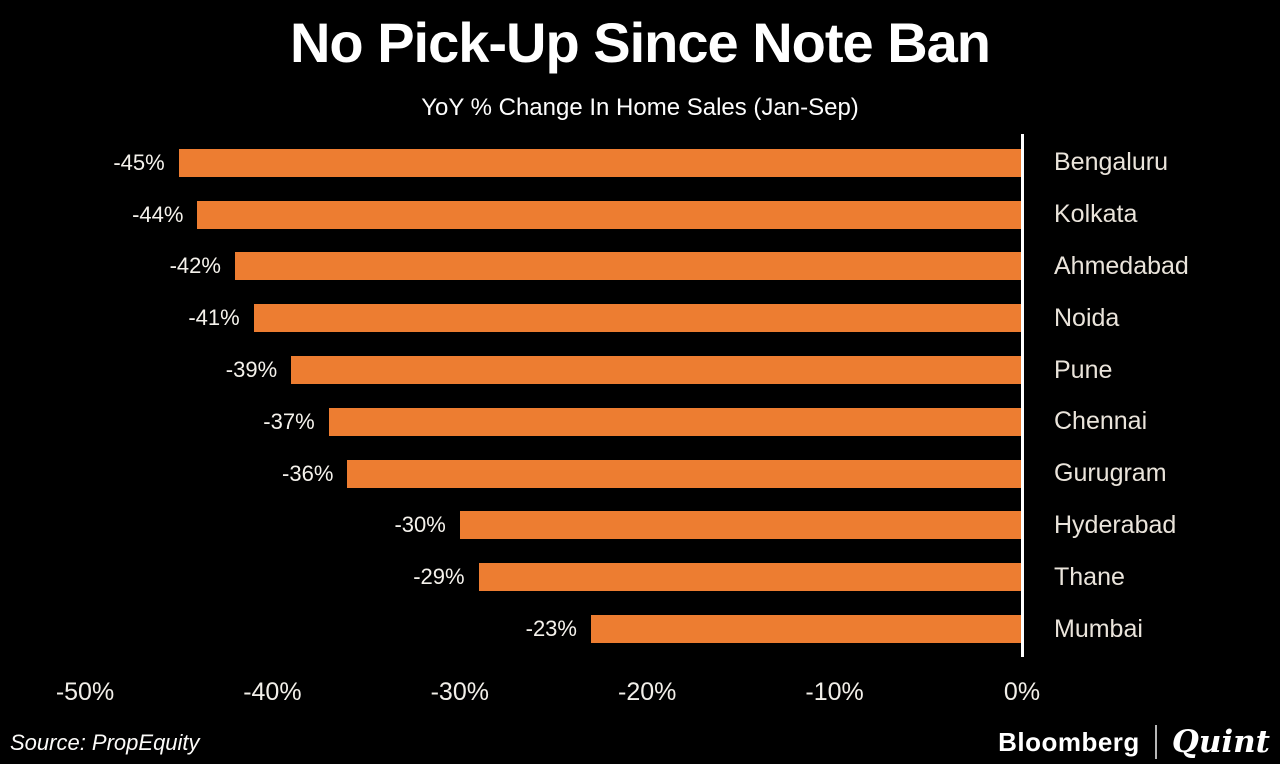  Describe the element at coordinates (272, 692) in the screenshot. I see `x-tick-label: -40%` at that location.